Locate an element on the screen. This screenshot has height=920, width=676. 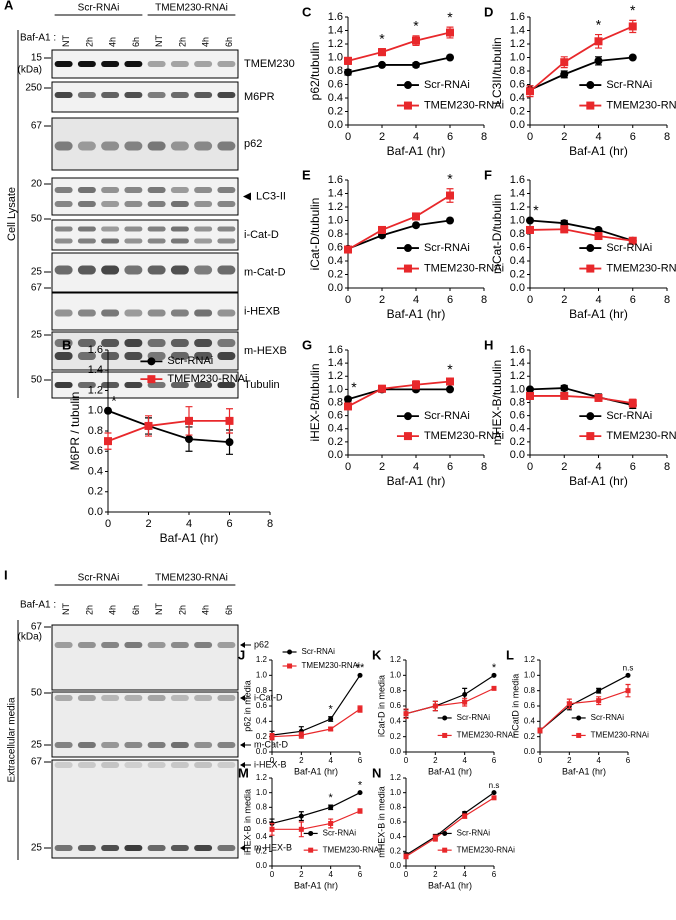
panel-label: F is located at coordinates (488, 174).